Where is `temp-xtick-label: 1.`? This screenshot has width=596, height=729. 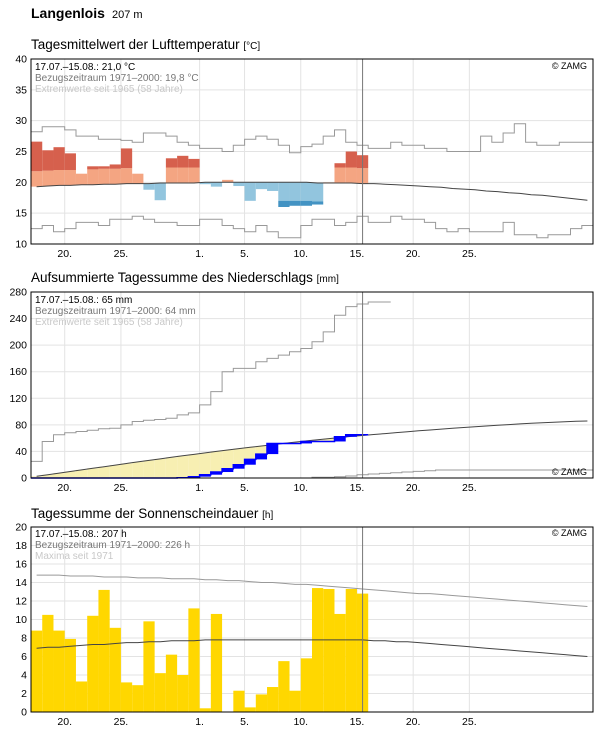 temp-xtick-label: 1. is located at coordinates (199, 254).